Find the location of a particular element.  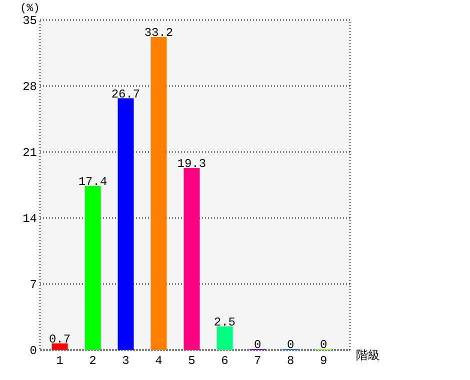

x-tick-label: 5 is located at coordinates (192, 361).